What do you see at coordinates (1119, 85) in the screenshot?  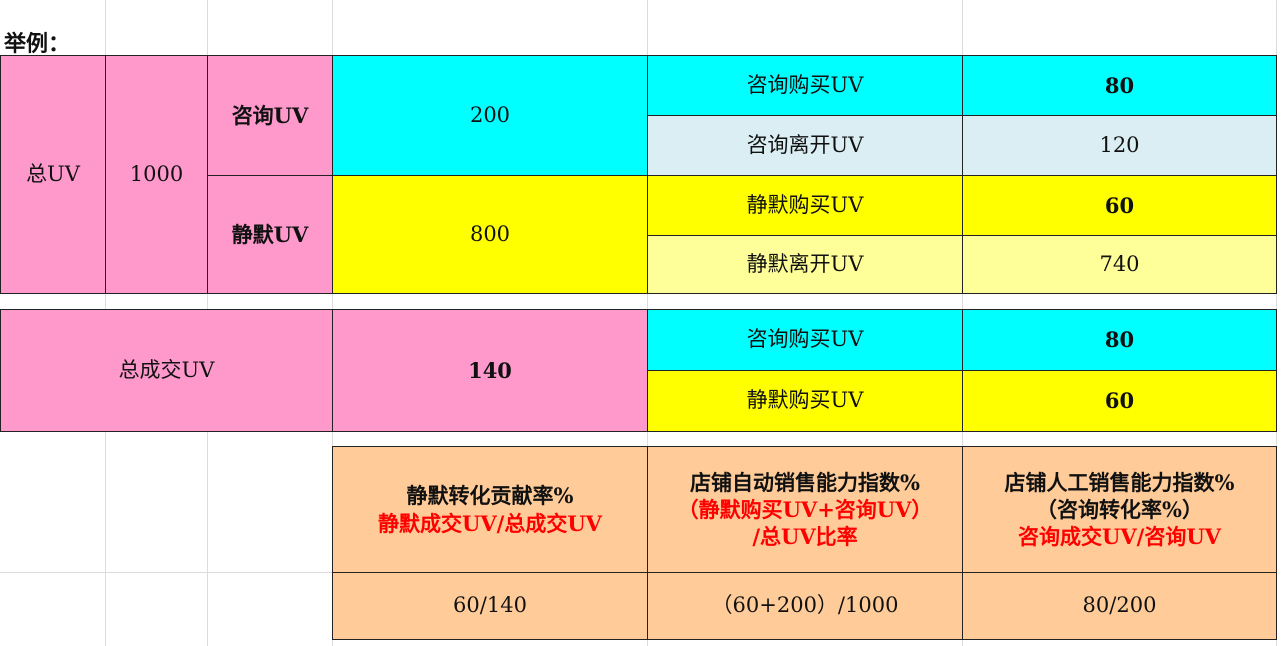 I see `consult-buy-value: 80` at bounding box center [1119, 85].